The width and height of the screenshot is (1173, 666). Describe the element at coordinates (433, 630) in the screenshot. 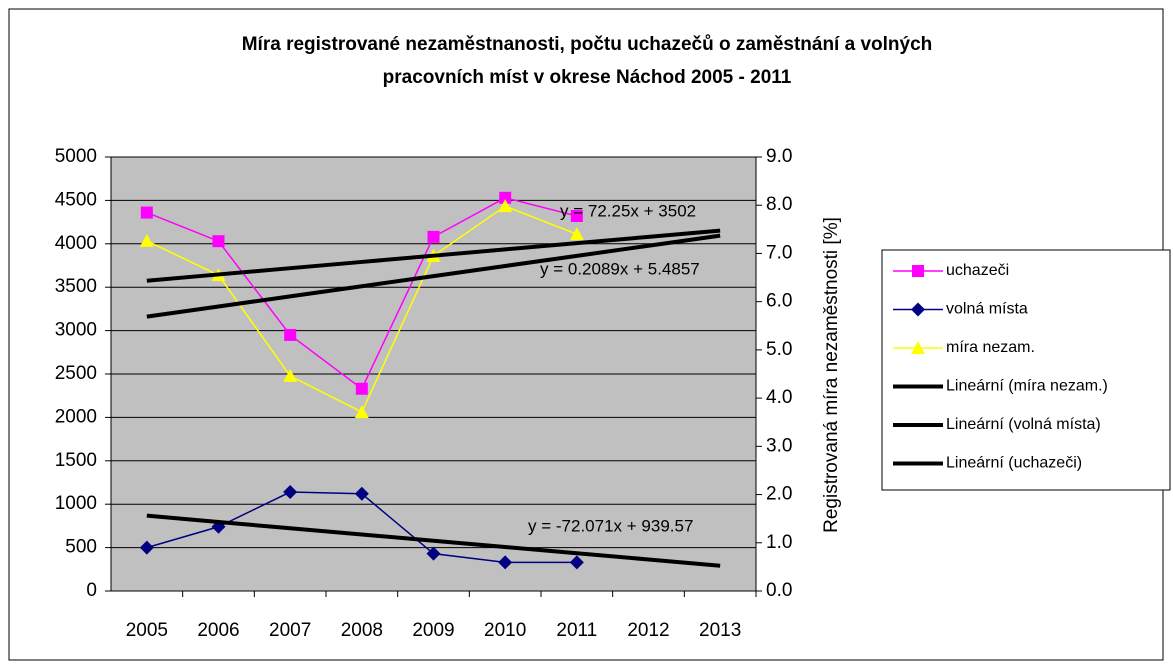

I see `x-tick-label: 2009` at that location.